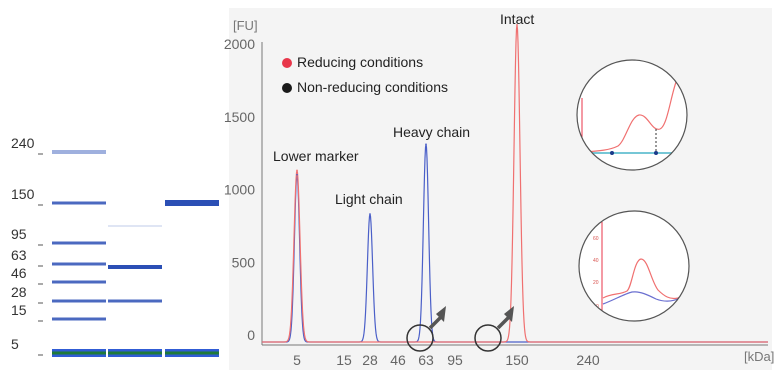 The height and width of the screenshot is (376, 778). Describe the element at coordinates (360, 62) in the screenshot. I see `legend-label-reducing: Reducing conditions` at that location.